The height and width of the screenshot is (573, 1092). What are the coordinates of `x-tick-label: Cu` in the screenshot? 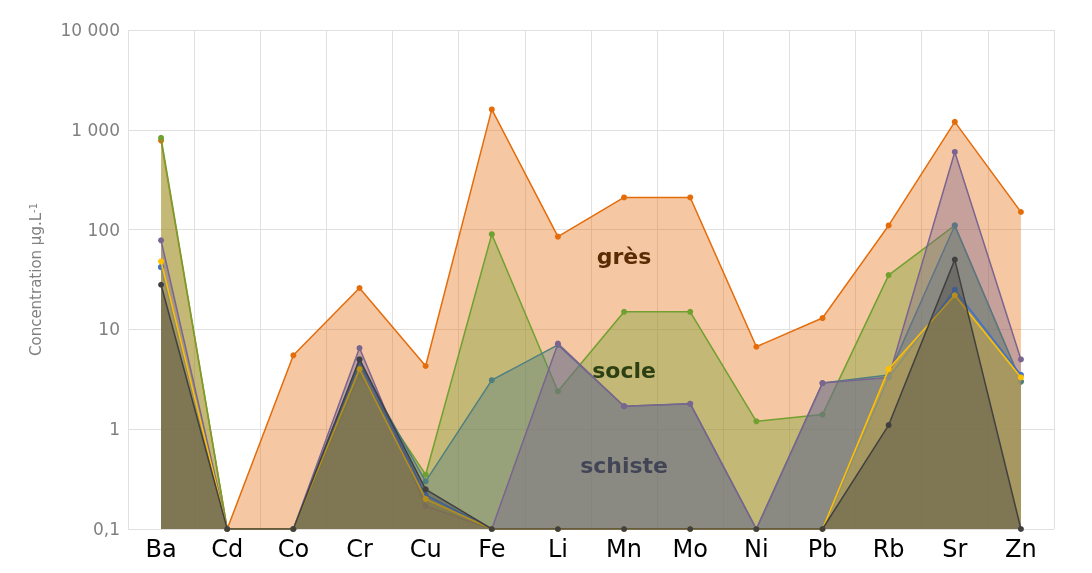 It's located at (425, 549).